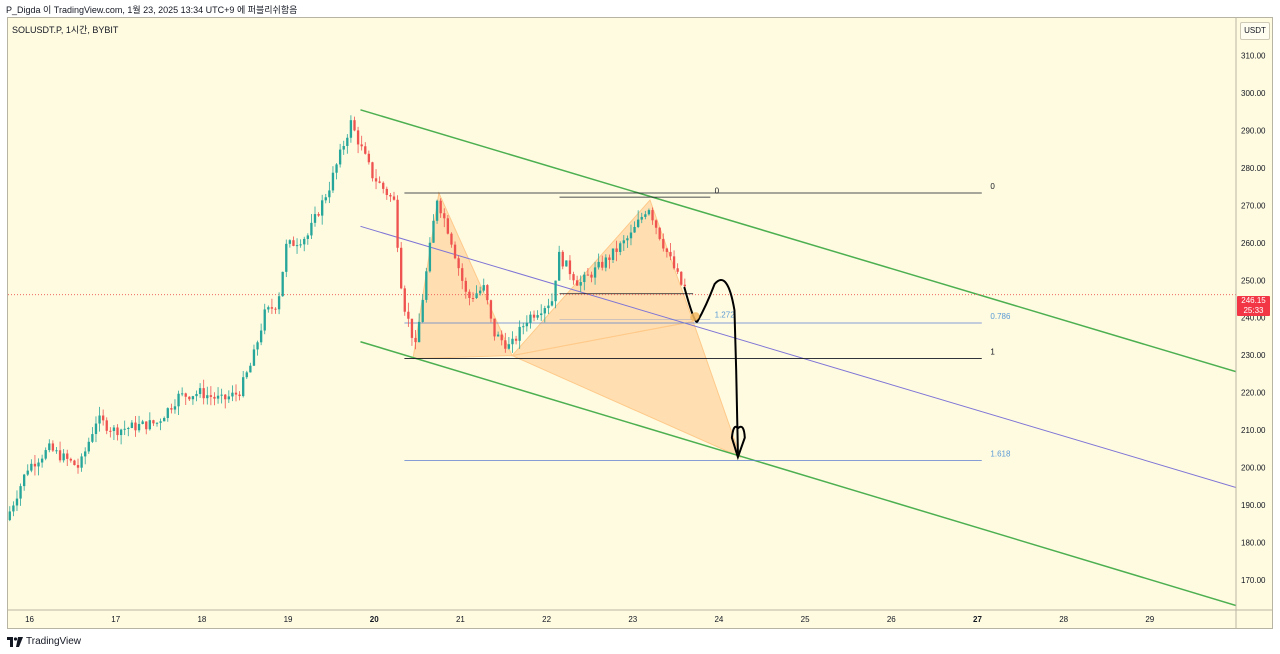 This screenshot has height=654, width=1280. I want to click on price-tick-label: 180.00, so click(1253, 543).